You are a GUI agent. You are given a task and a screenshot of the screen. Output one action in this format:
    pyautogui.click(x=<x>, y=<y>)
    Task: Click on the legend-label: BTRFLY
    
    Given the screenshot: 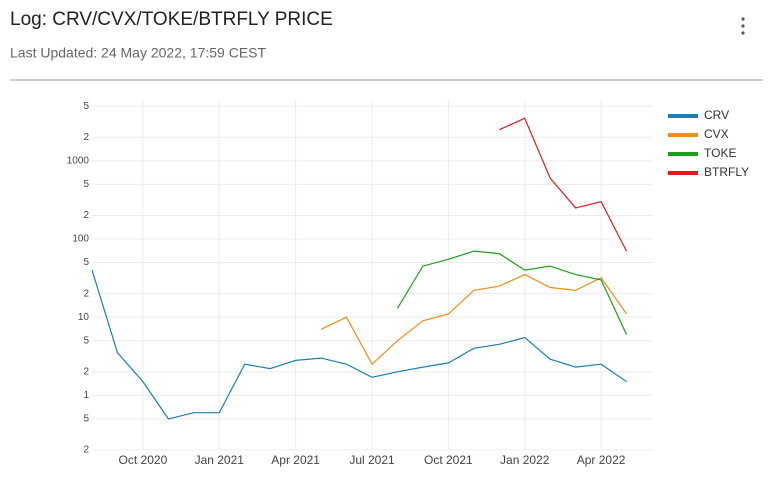 What is the action you would take?
    pyautogui.click(x=726, y=172)
    